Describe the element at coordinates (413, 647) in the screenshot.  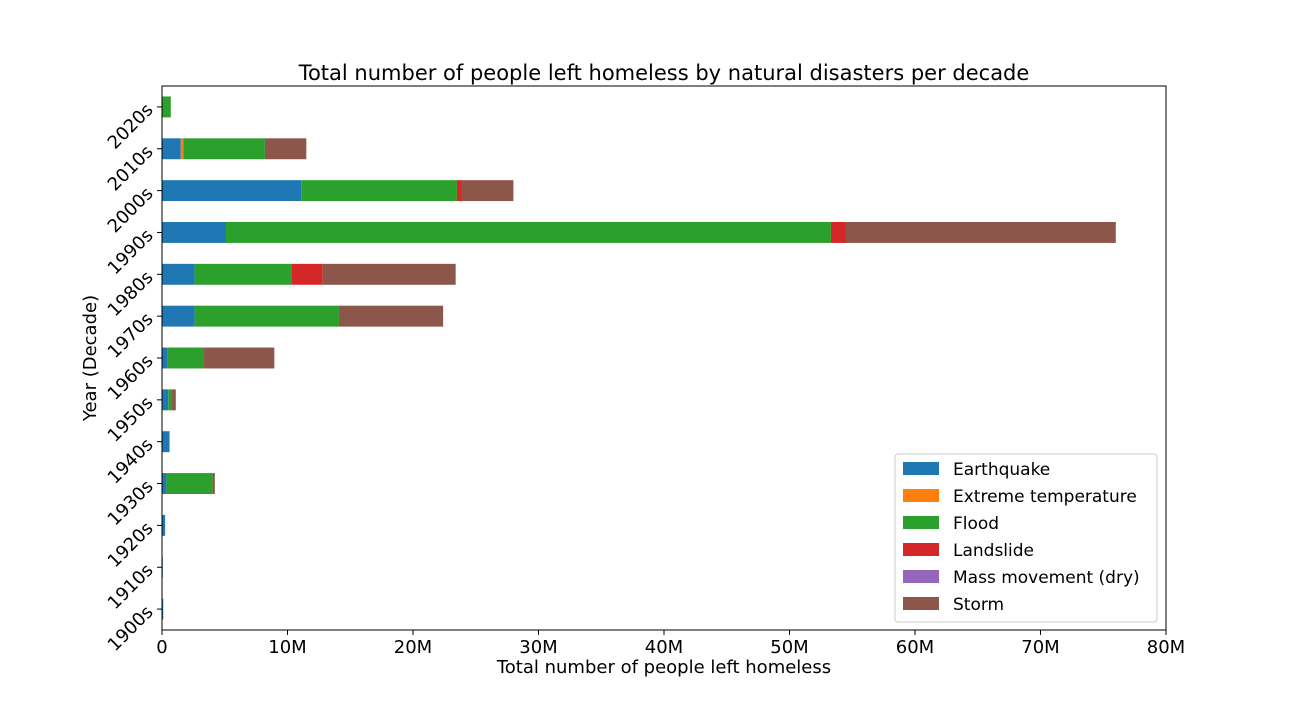
I see `x-tick-label: 20M` at that location.